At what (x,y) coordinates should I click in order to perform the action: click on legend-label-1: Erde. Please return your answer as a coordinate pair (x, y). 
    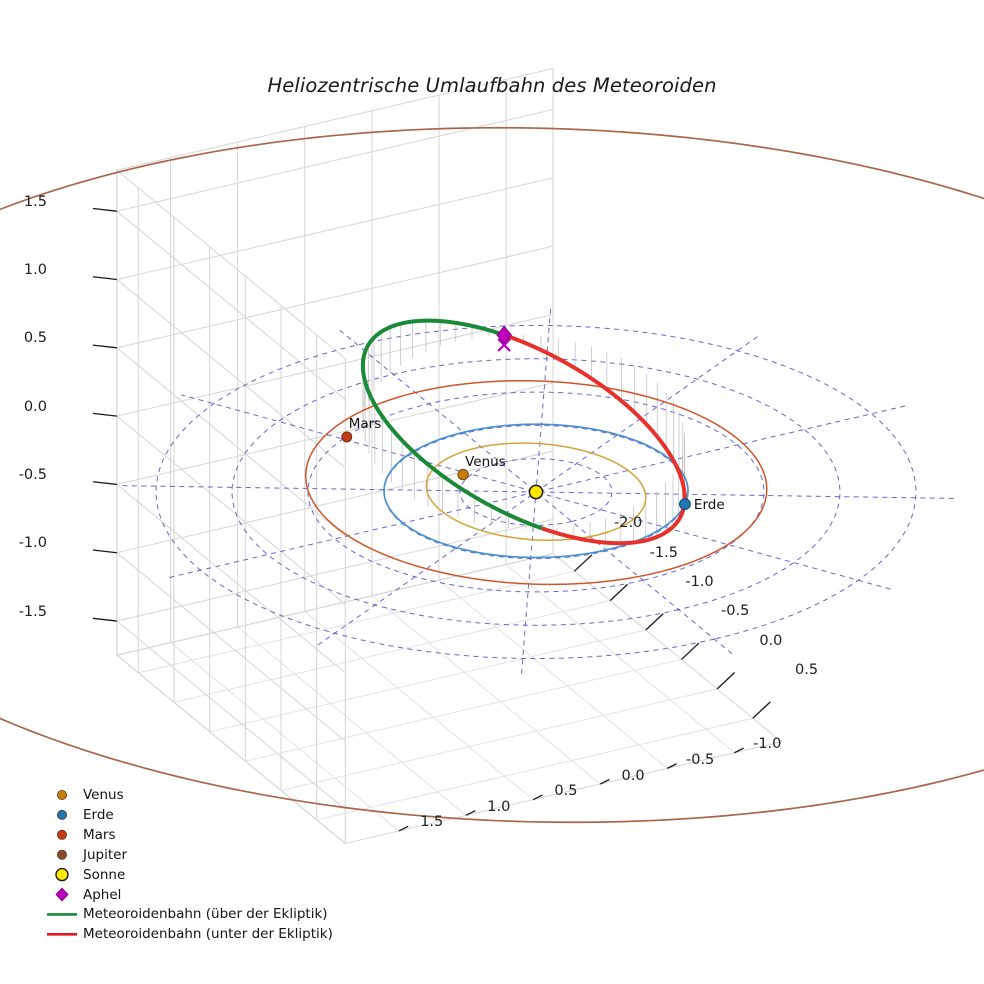
    Looking at the image, I should click on (98, 814).